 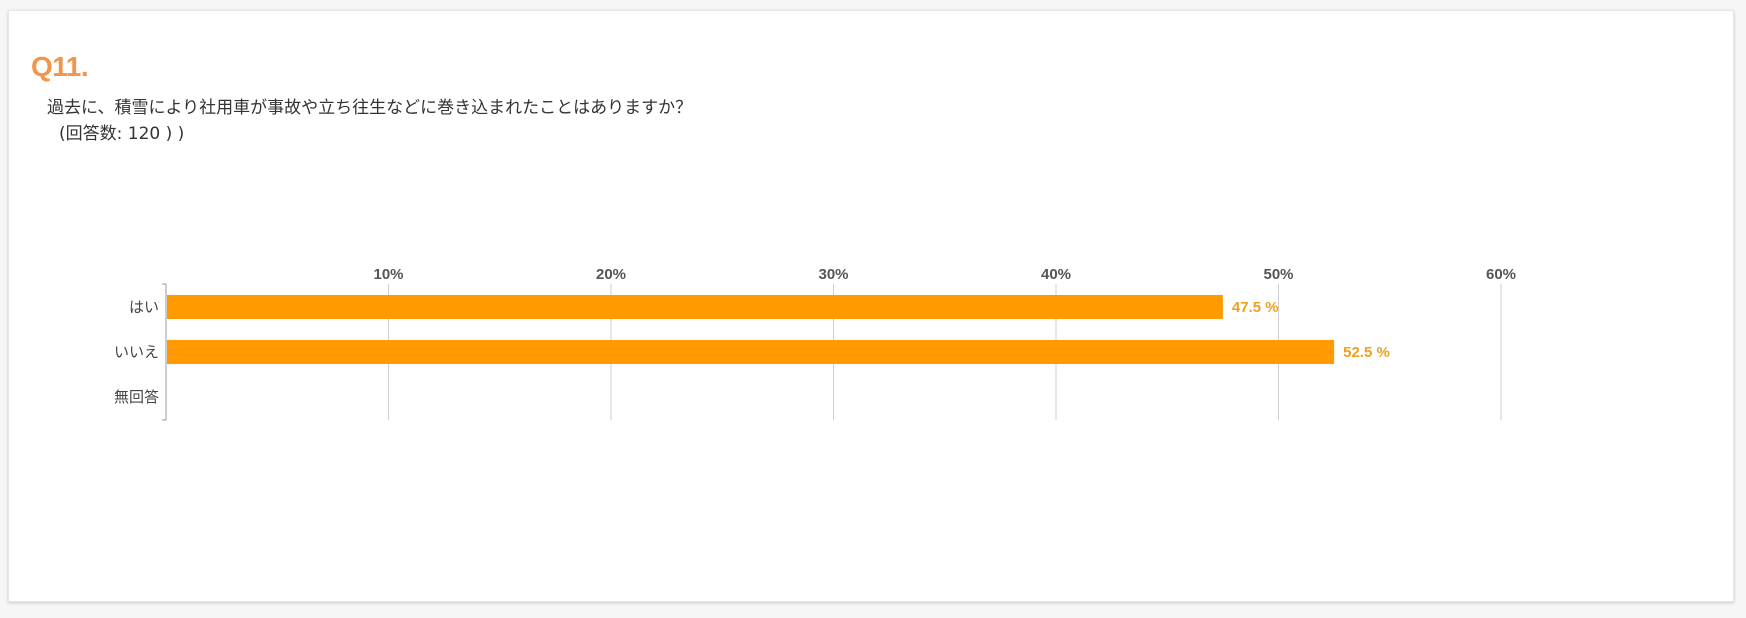 I want to click on x-tick-label: 10%, so click(x=388, y=274).